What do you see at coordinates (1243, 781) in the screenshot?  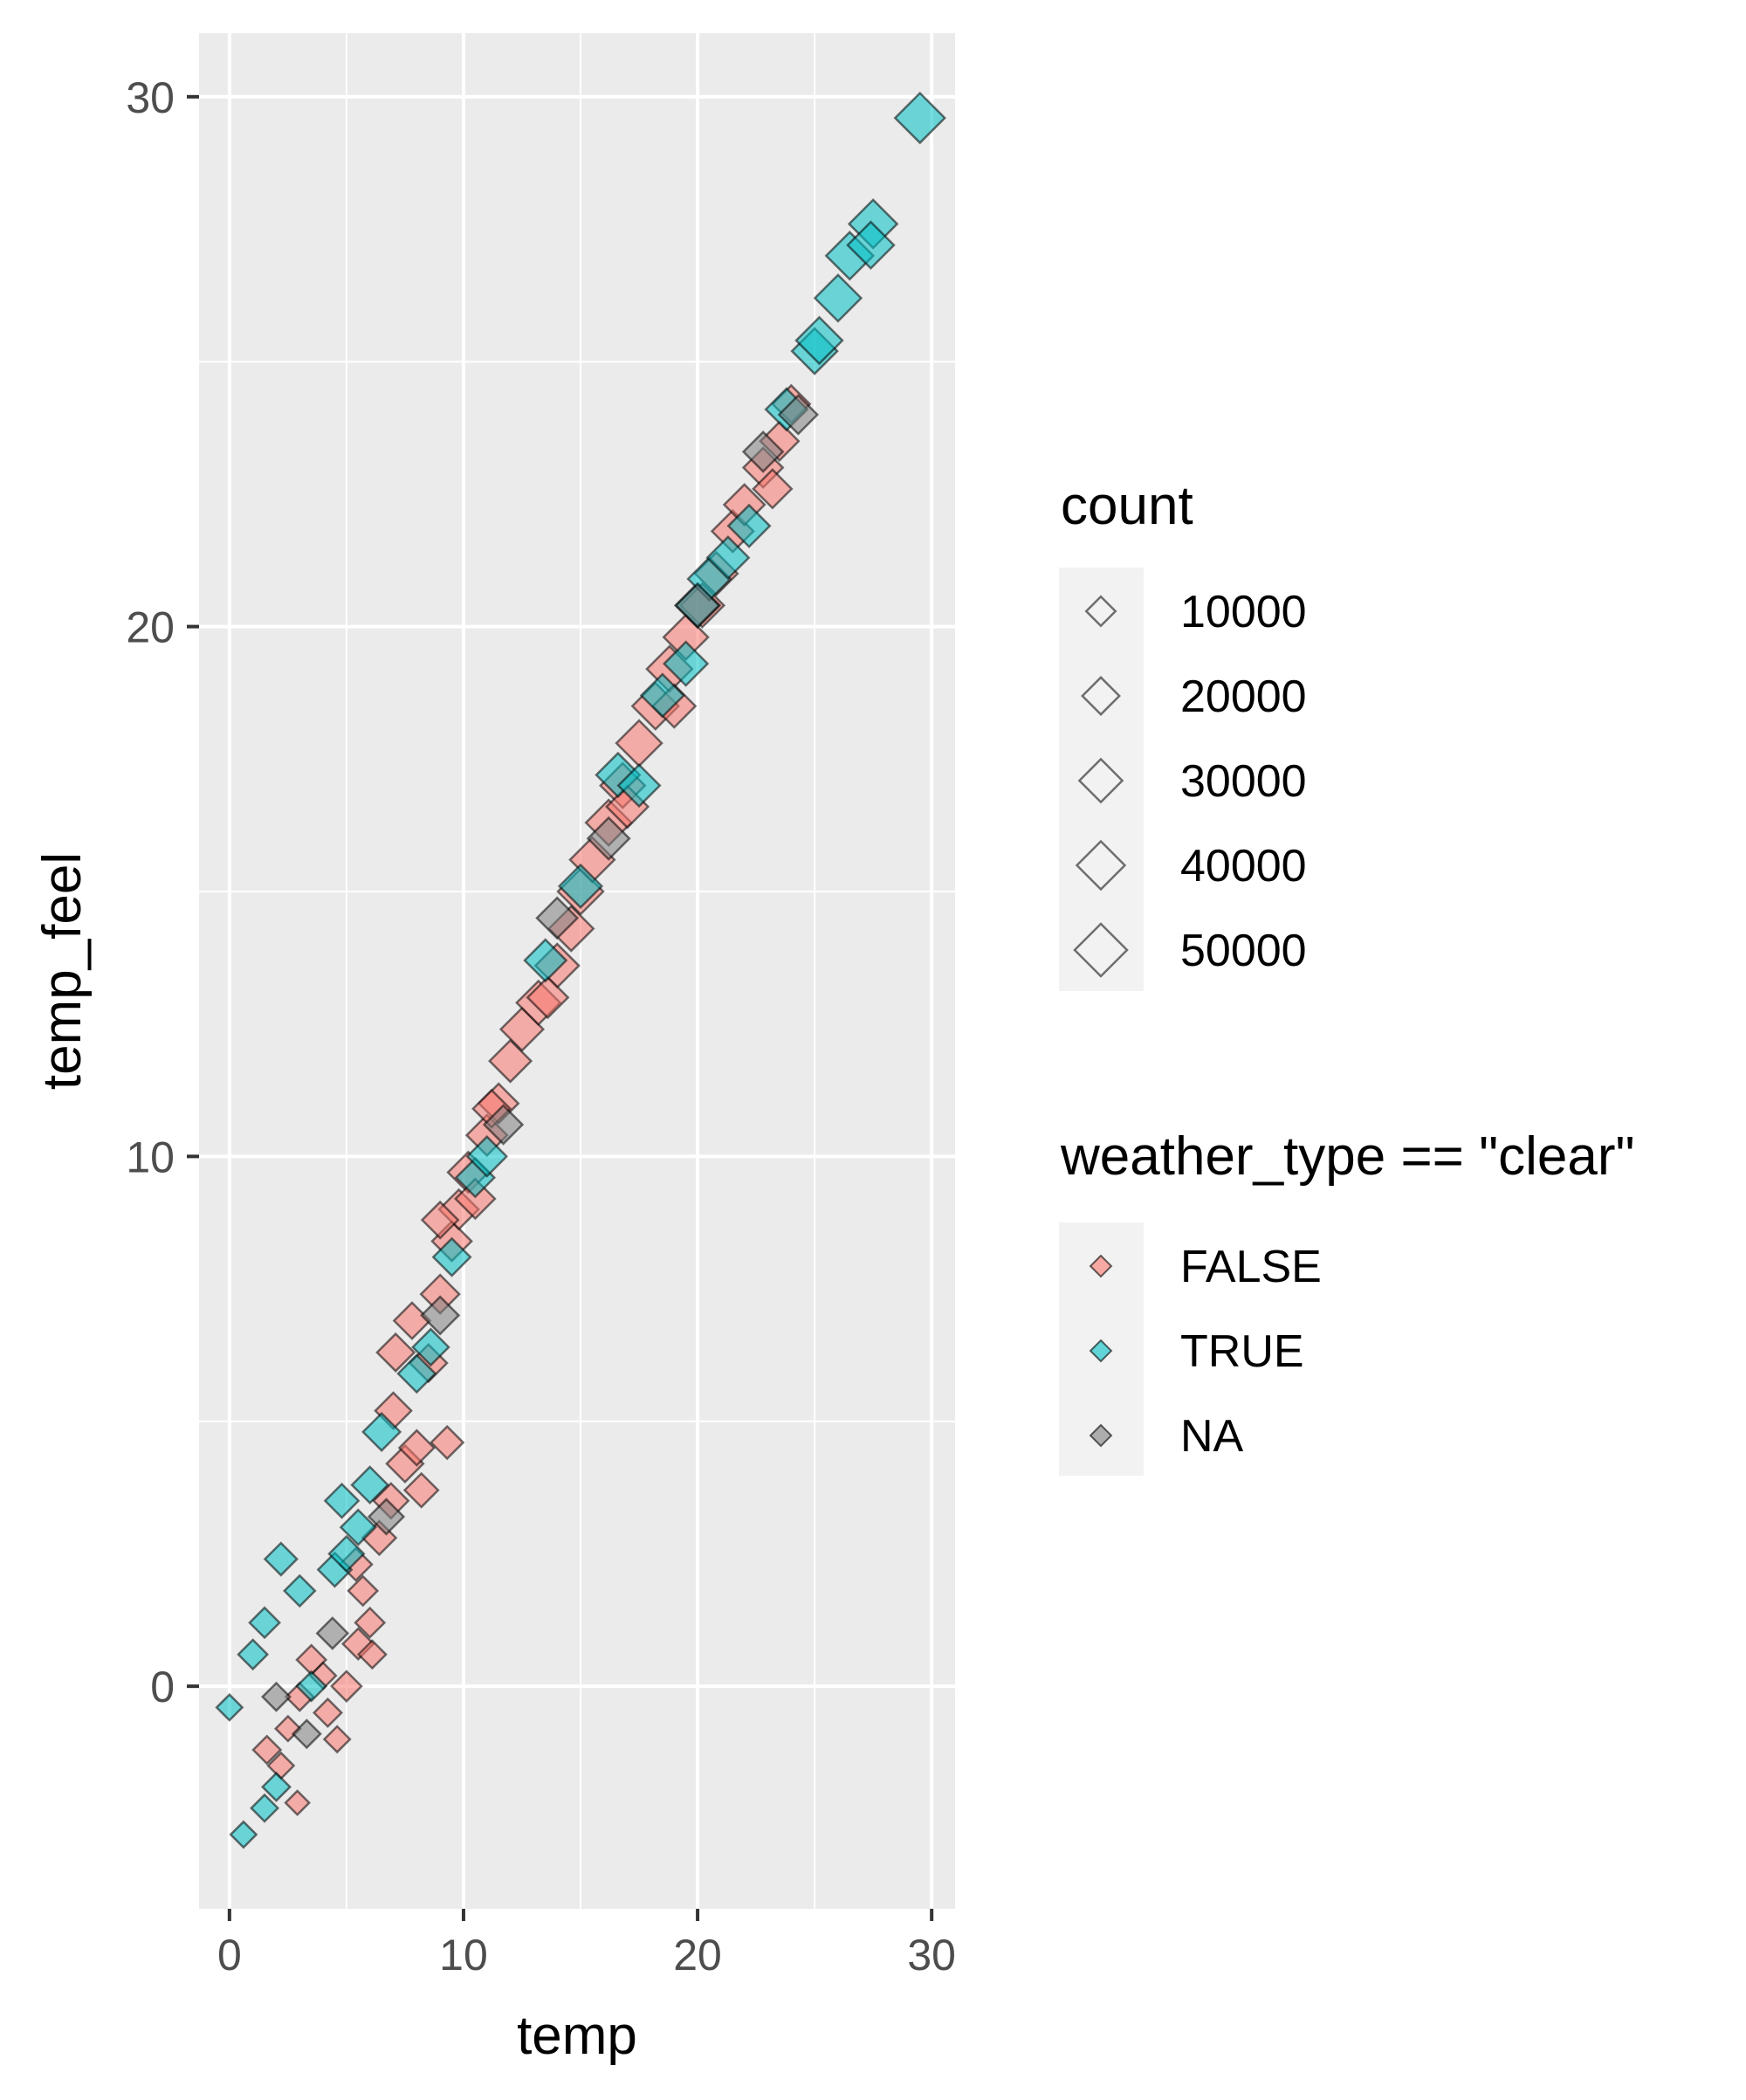 I see `size-legend-label: 30000` at bounding box center [1243, 781].